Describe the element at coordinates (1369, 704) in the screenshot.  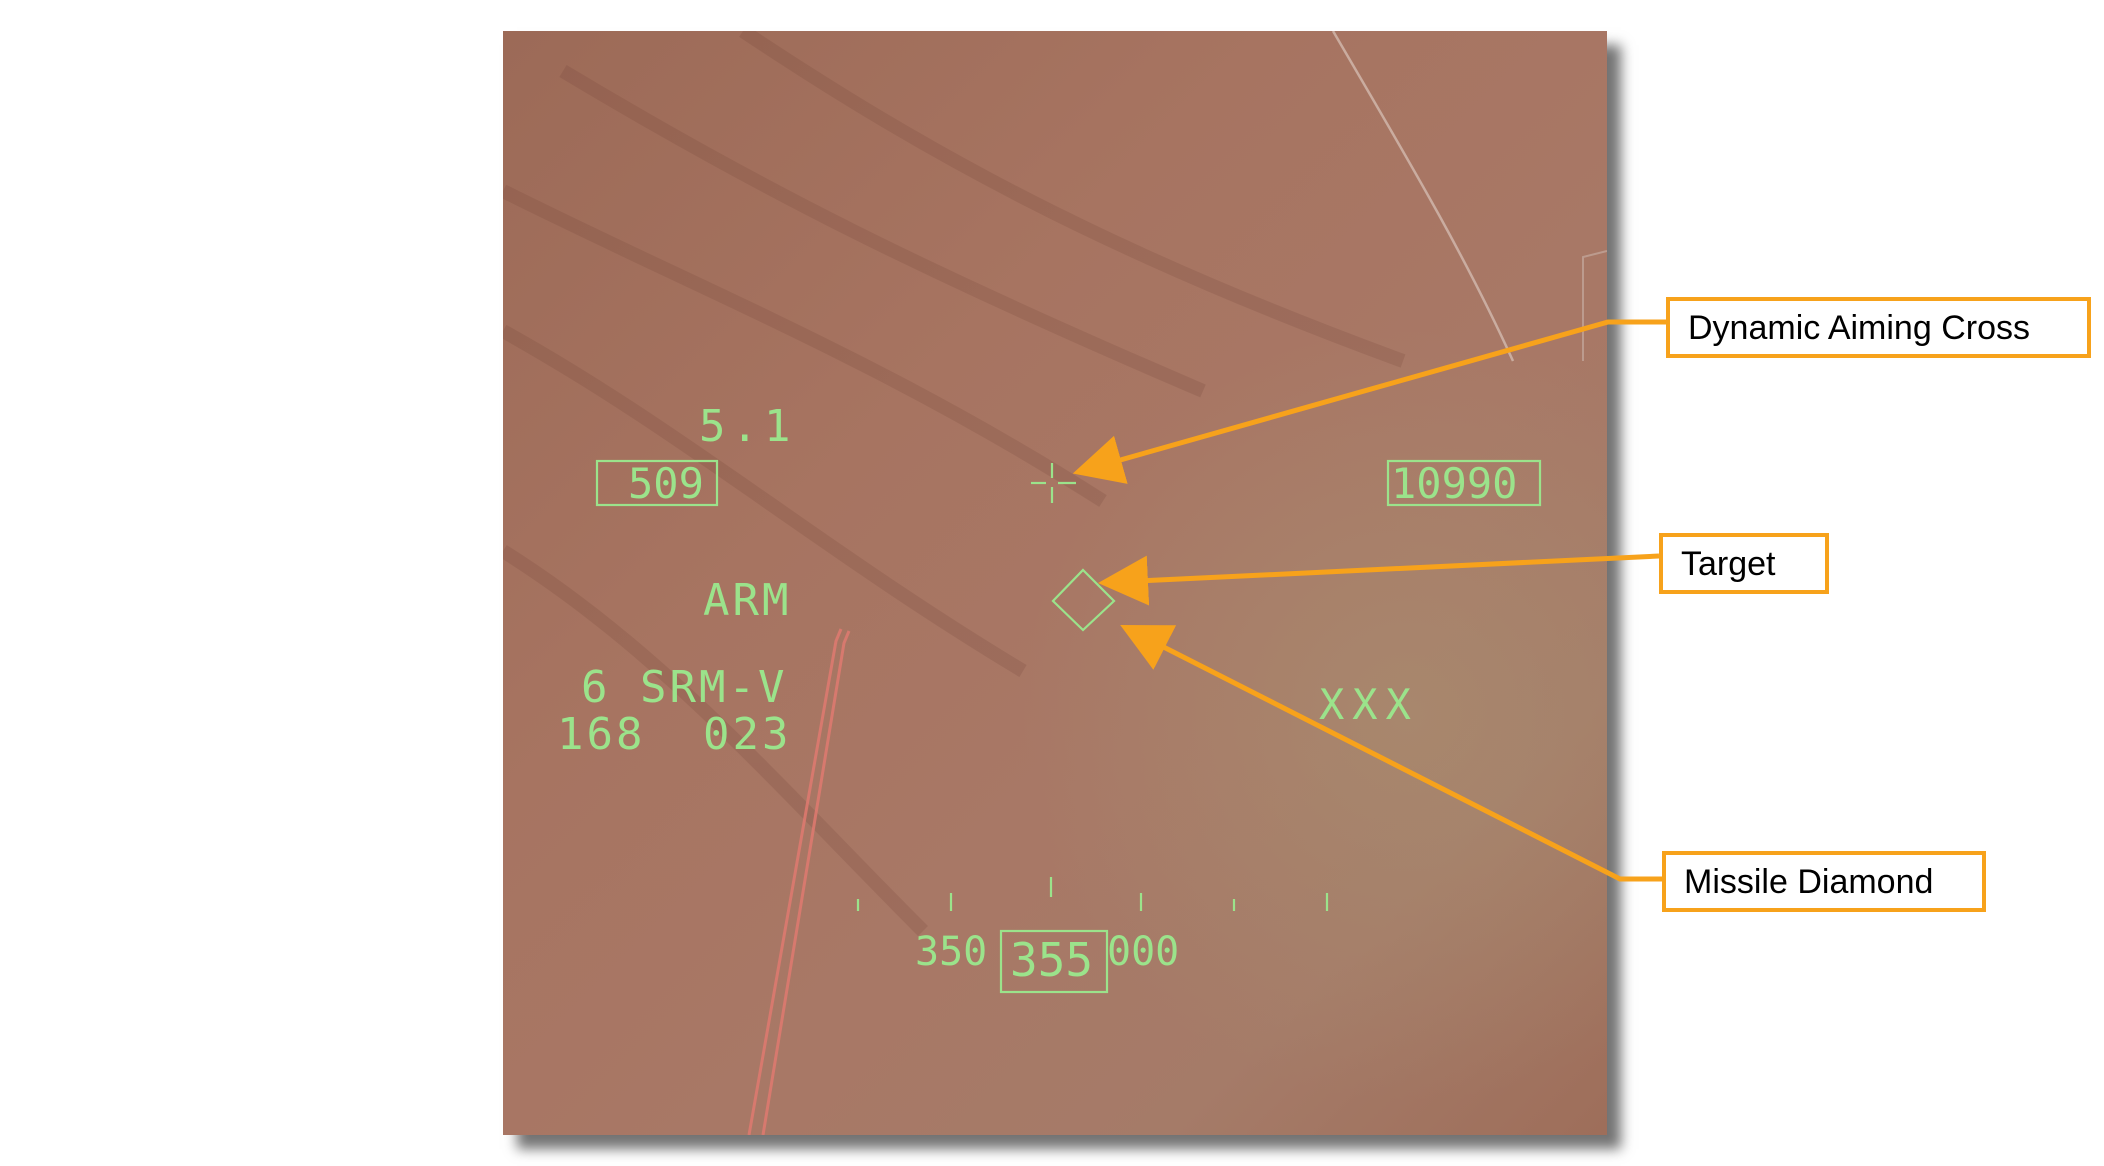
I see `target-status: XXX` at that location.